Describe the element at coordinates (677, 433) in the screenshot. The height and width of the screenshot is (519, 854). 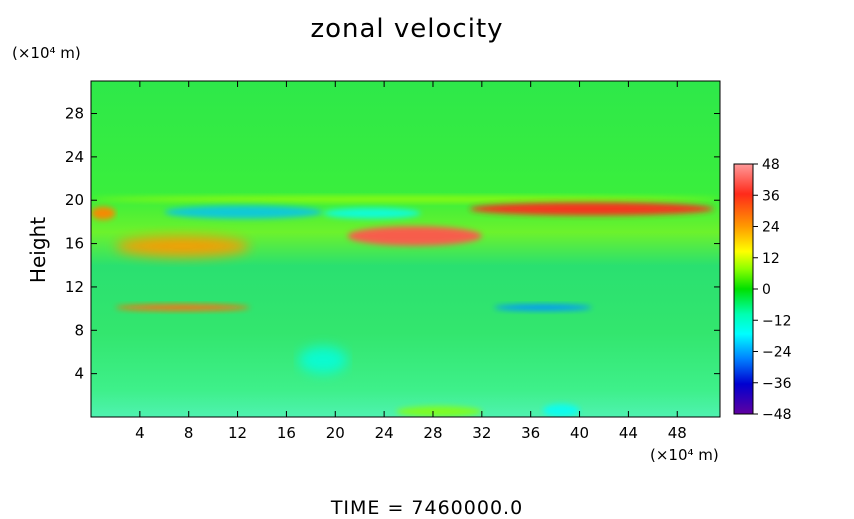
I see `x-tick-label: 48` at that location.